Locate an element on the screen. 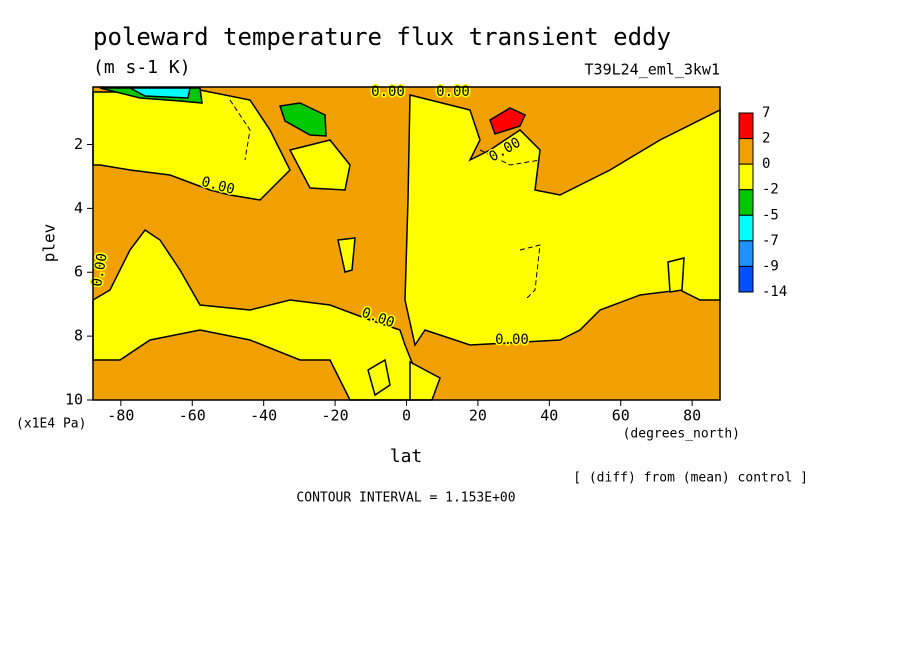  x-axis-unit: (degrees_north) is located at coordinates (681, 434).